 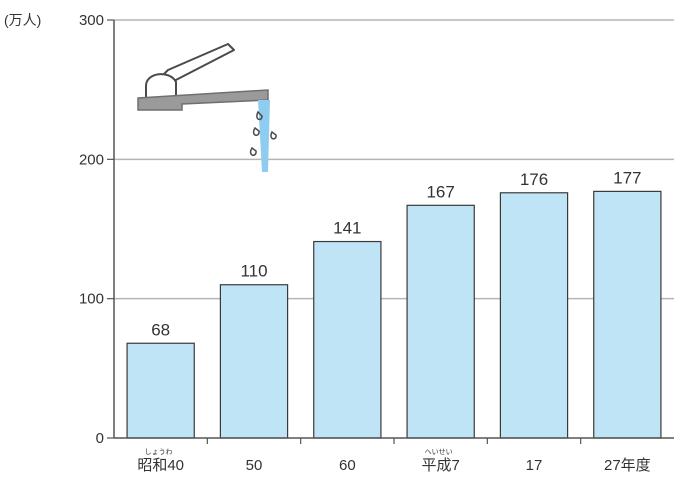 What do you see at coordinates (160, 465) in the screenshot?
I see `x-tick-label: 昭和40` at bounding box center [160, 465].